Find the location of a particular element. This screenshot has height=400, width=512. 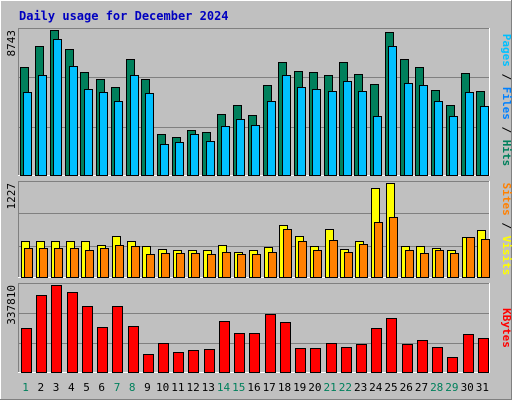

x-label-day-20: 20 is located at coordinates (314, 387).